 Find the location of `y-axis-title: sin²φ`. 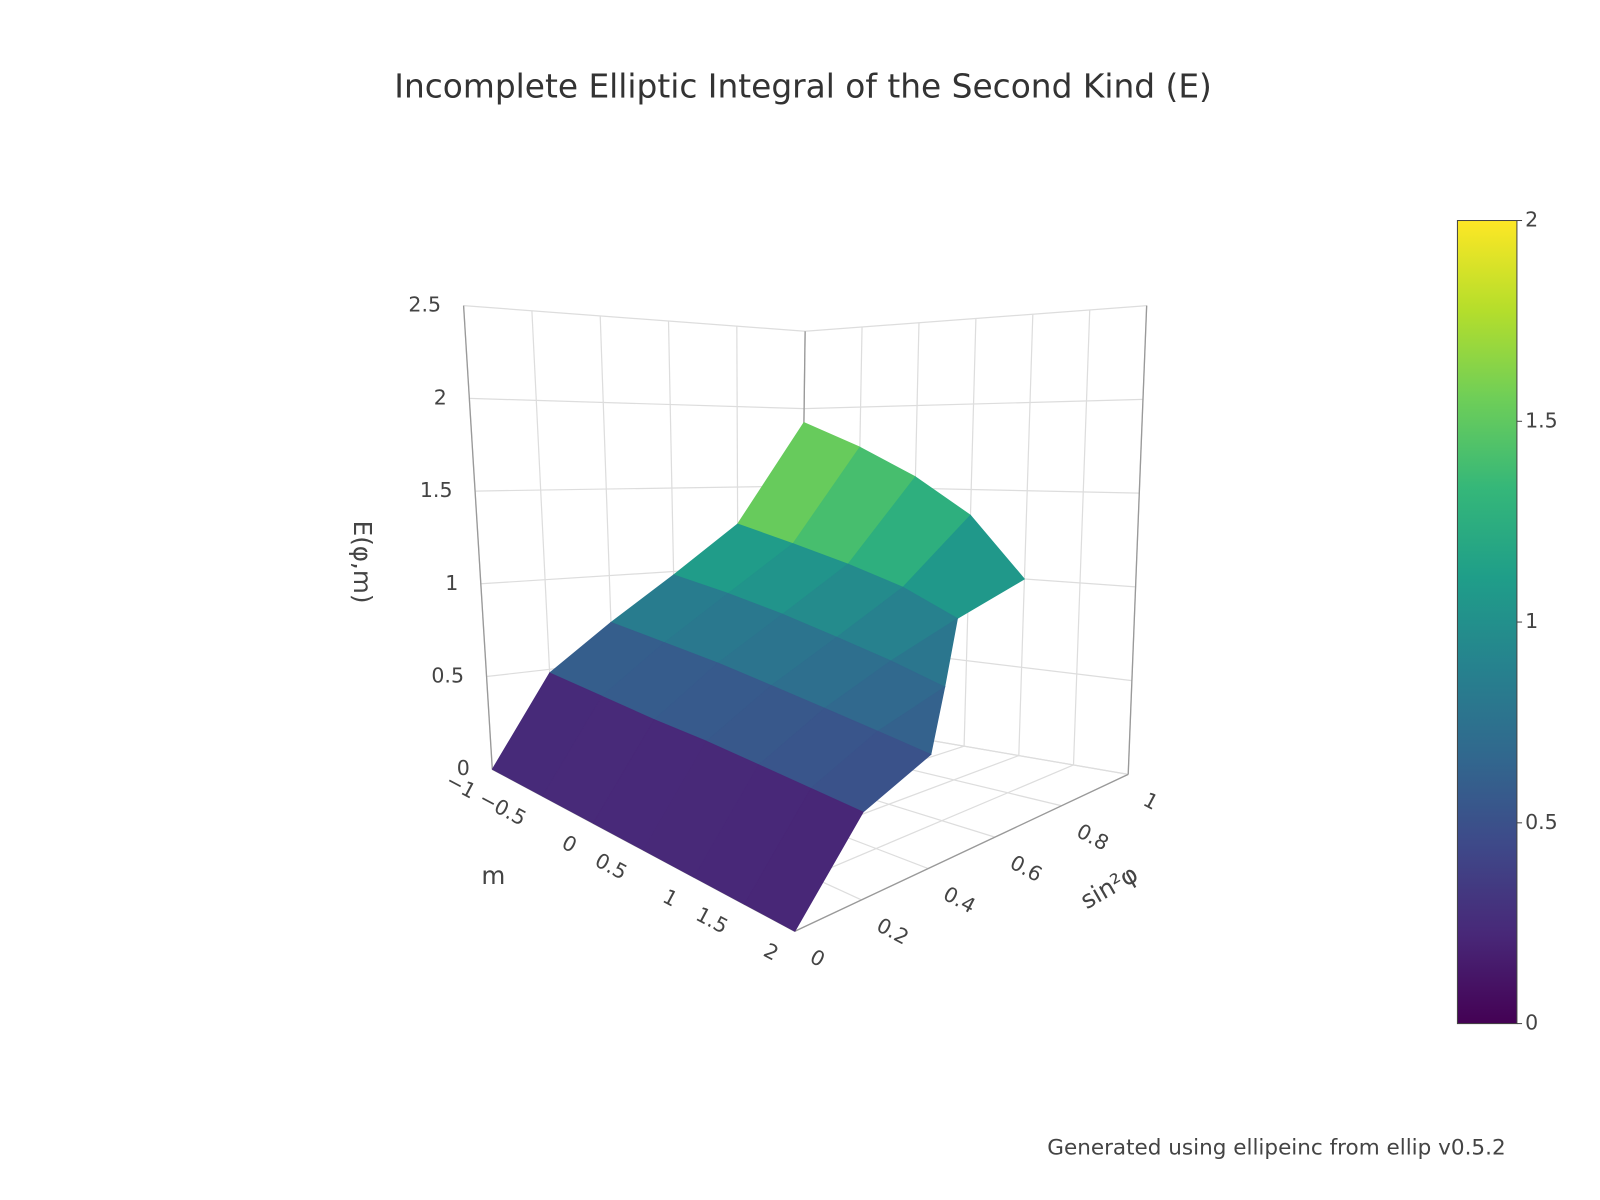

y-axis-title: sin²φ is located at coordinates (1109, 887).